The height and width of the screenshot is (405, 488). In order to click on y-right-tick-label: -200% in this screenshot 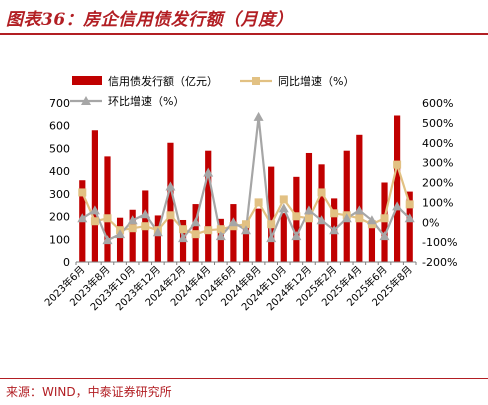, I will do `click(439, 262)`.